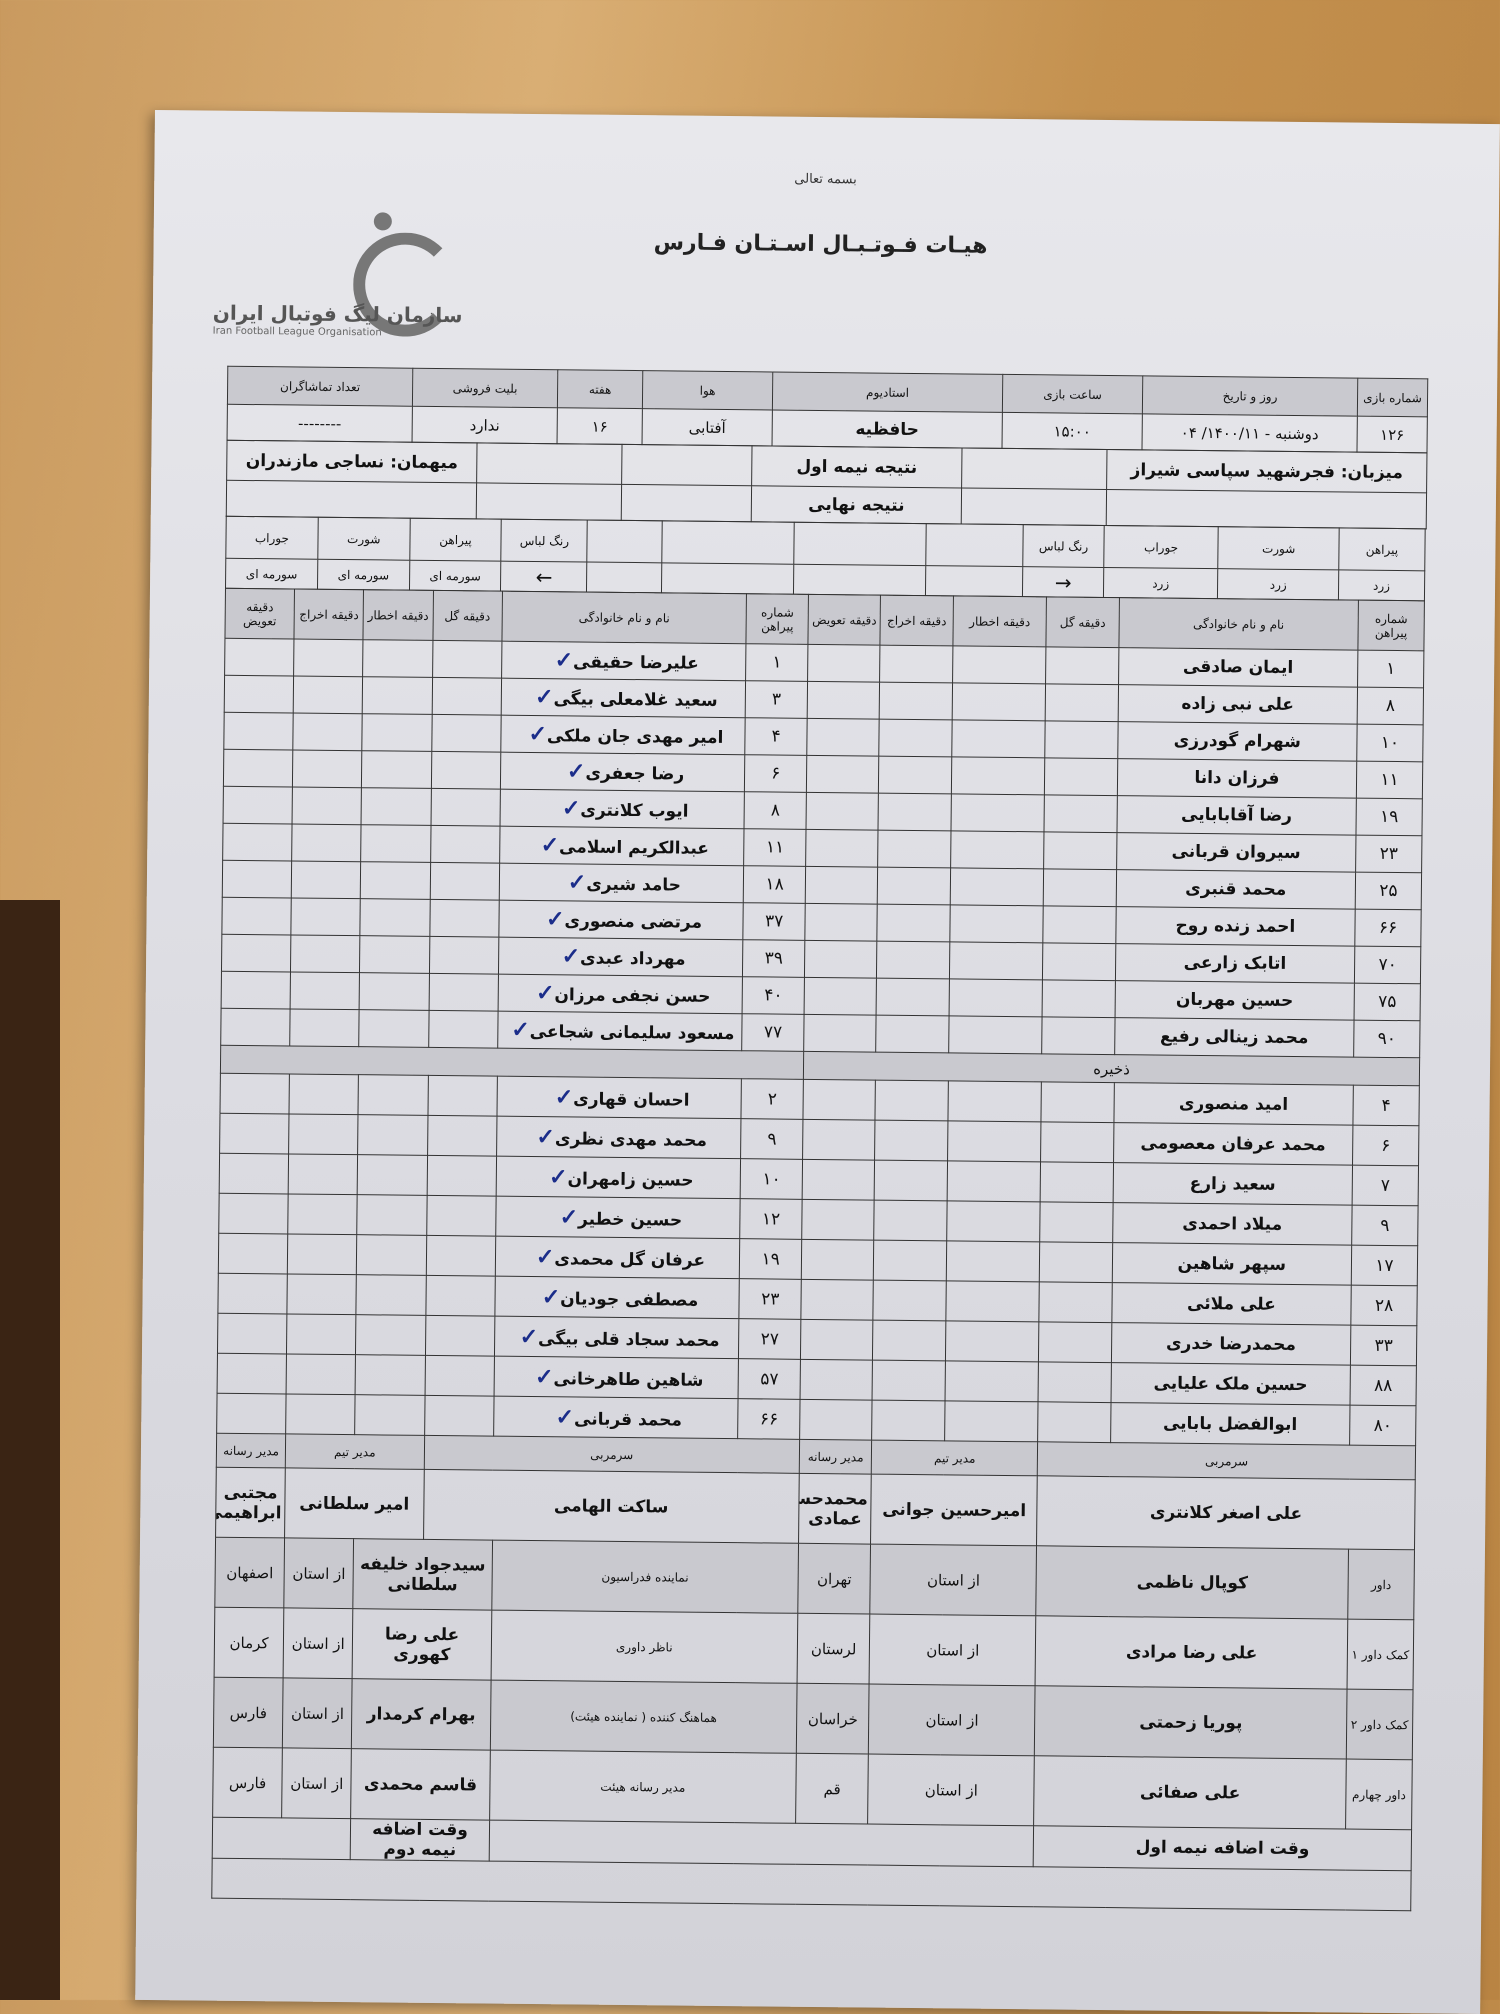  Describe the element at coordinates (634, 848) in the screenshot. I see `player-name-text: عبدالکریم اسلامی` at that location.